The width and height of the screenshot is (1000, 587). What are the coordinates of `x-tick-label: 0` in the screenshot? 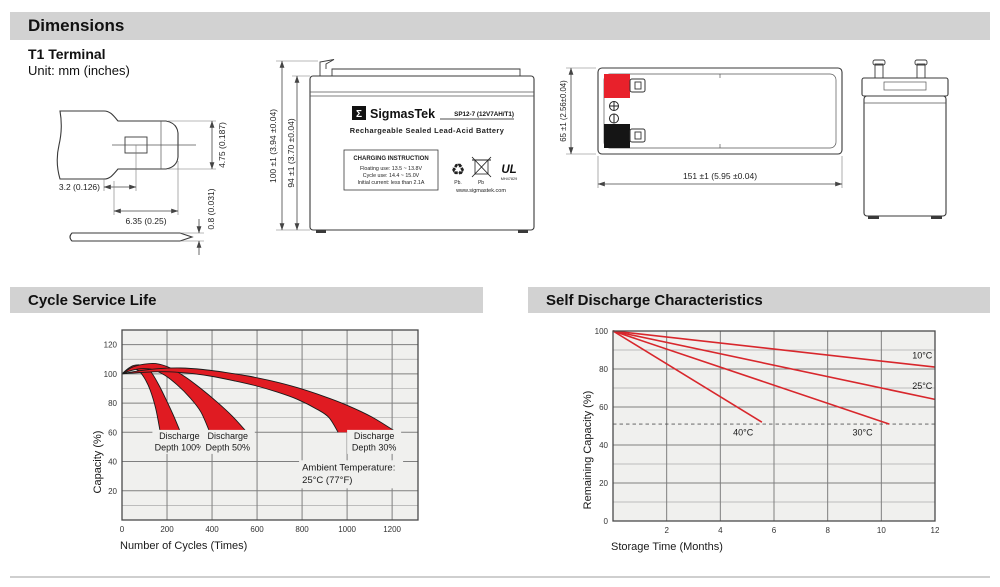 It's located at (122, 529).